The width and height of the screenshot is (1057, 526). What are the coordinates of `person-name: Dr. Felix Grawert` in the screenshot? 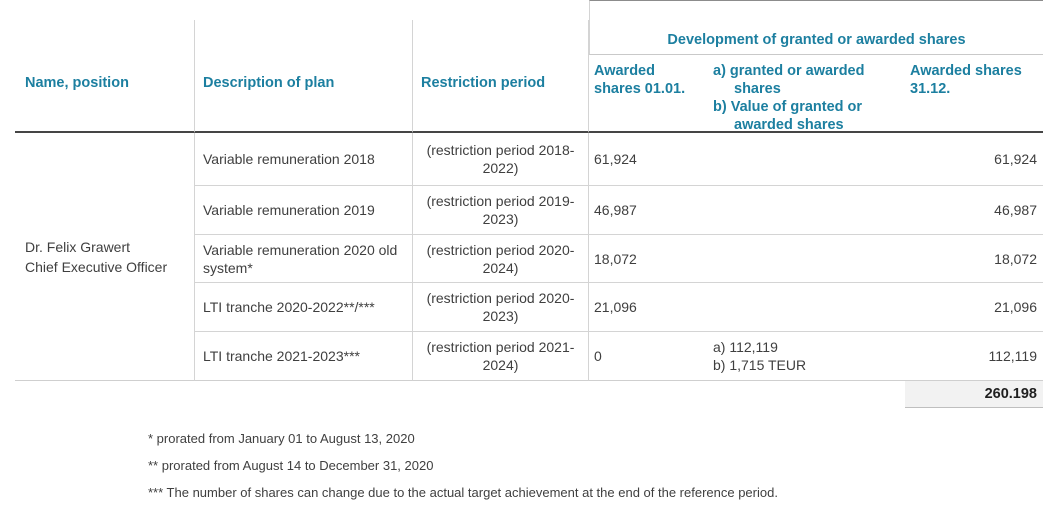 It's located at (78, 246).